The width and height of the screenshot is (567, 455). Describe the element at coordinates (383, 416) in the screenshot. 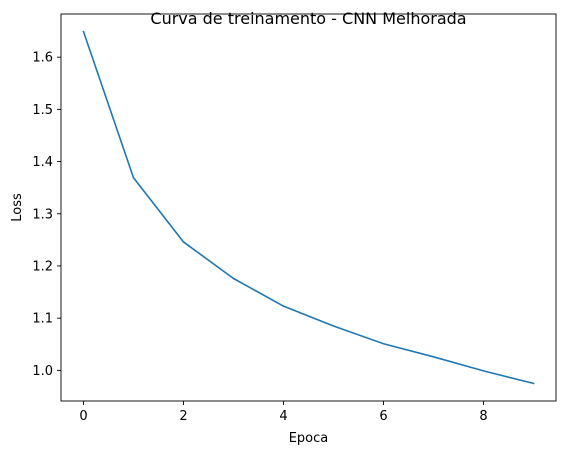

I see `x-tick-label: 6` at that location.